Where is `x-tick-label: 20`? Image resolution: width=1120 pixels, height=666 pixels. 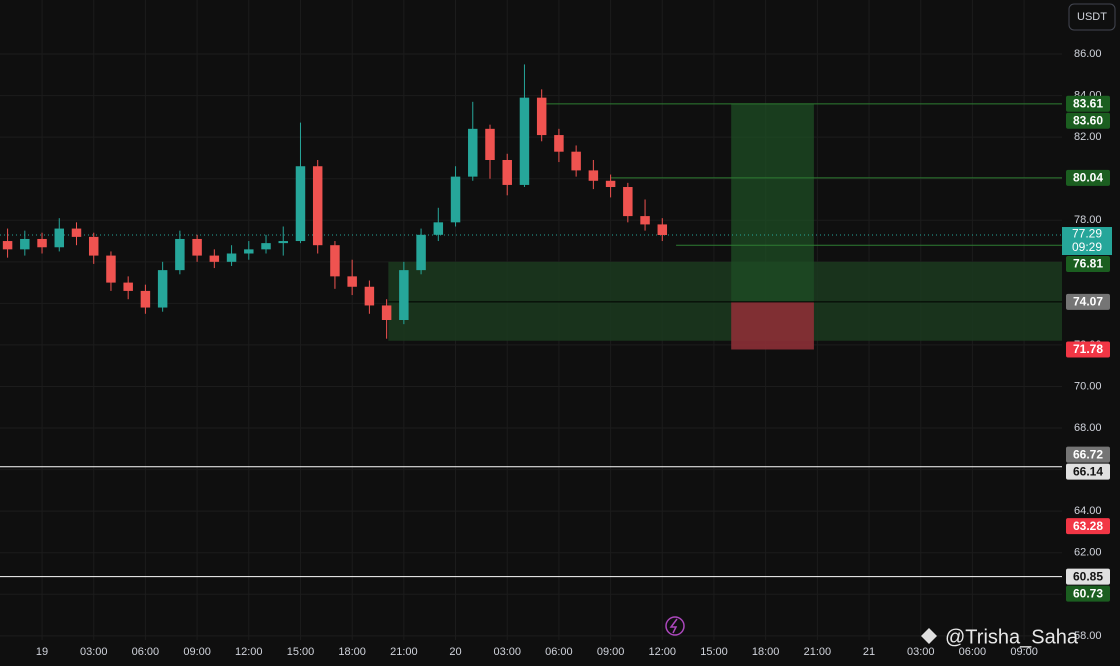
x-tick-label: 20 is located at coordinates (455, 652).